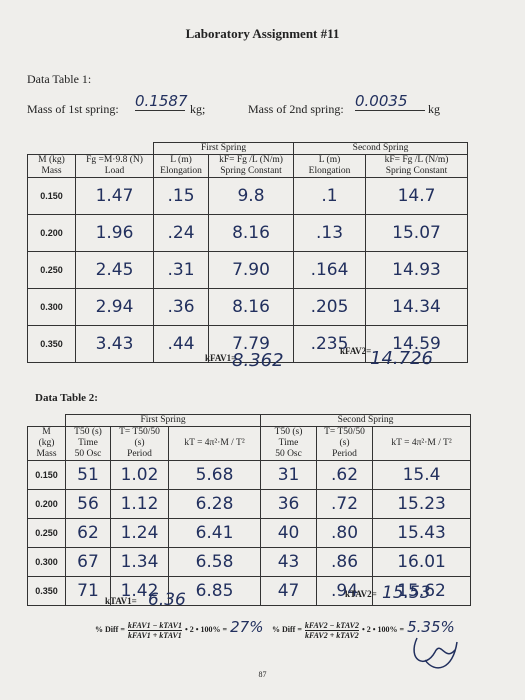 The image size is (525, 700). Describe the element at coordinates (251, 307) in the screenshot. I see `value-cell: 8.16` at that location.